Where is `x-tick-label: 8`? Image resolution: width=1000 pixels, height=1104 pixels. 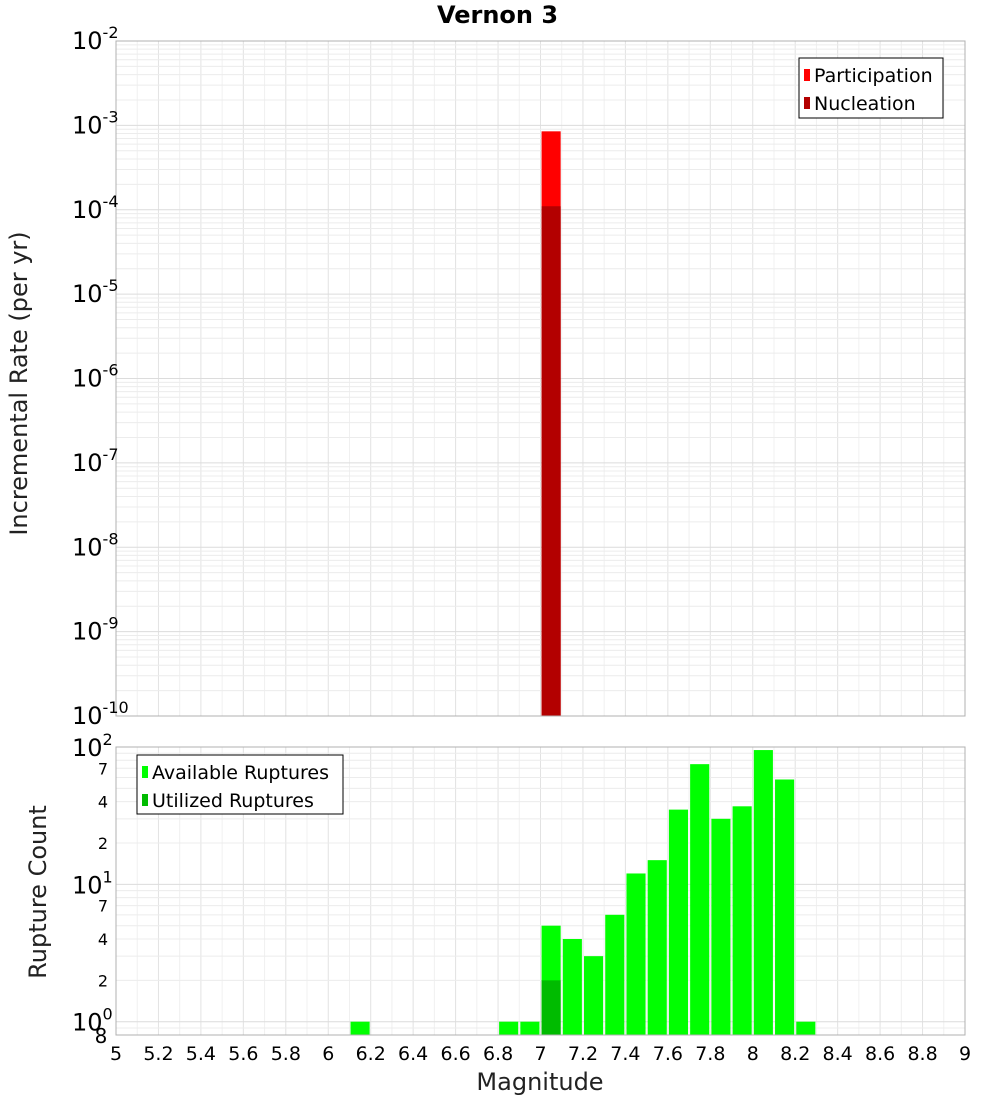
x-tick-label: 8 is located at coordinates (753, 1054).